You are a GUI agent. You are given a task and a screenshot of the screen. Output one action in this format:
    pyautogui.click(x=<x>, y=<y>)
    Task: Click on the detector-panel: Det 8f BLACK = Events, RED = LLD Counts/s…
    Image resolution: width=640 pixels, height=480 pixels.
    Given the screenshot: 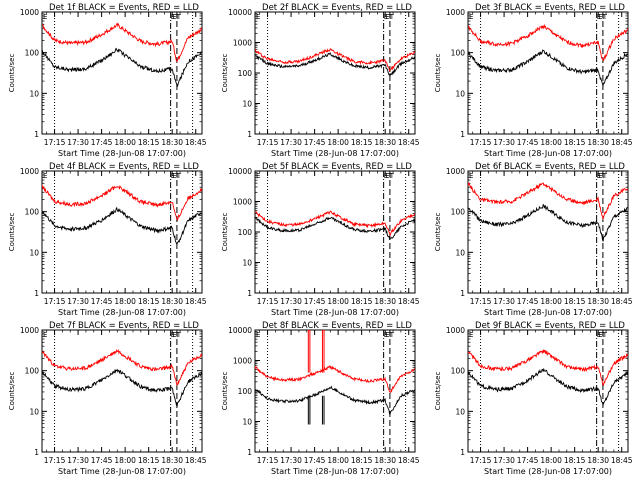 What is the action you would take?
    pyautogui.click(x=320, y=398)
    